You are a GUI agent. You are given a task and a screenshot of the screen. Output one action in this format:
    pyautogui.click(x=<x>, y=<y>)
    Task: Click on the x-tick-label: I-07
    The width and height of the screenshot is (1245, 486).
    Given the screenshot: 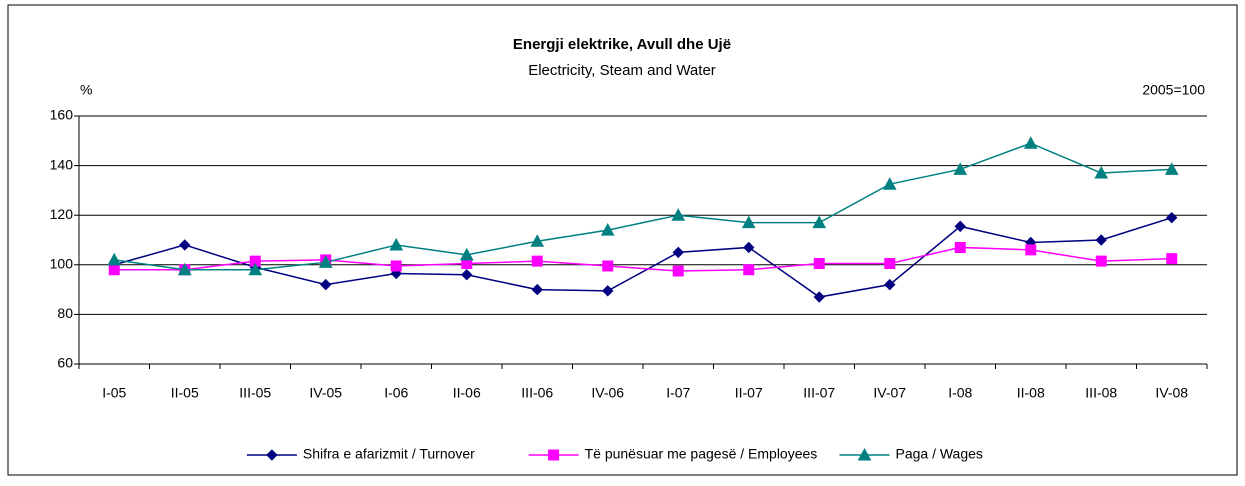 What is the action you would take?
    pyautogui.click(x=678, y=393)
    